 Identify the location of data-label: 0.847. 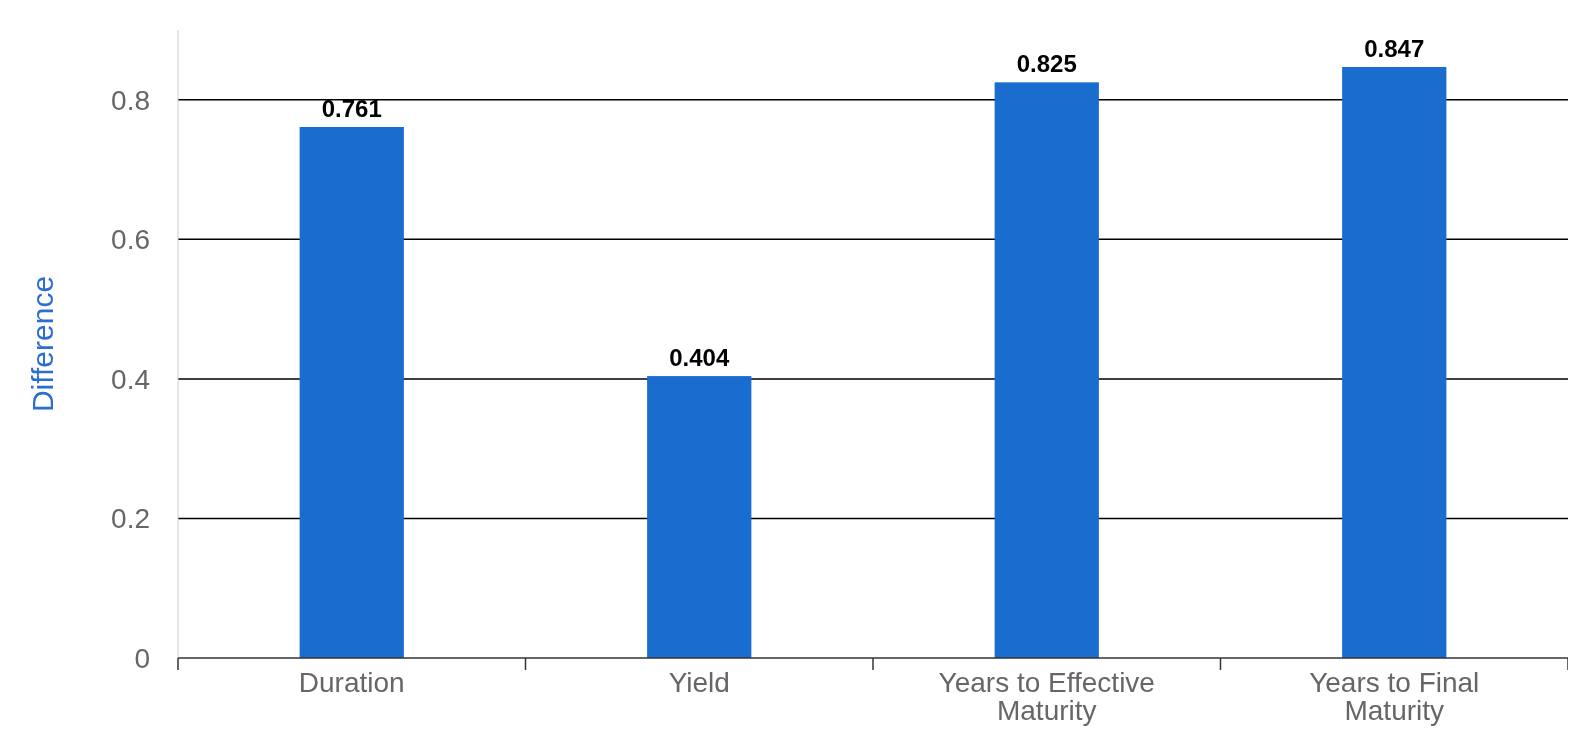
(1394, 48).